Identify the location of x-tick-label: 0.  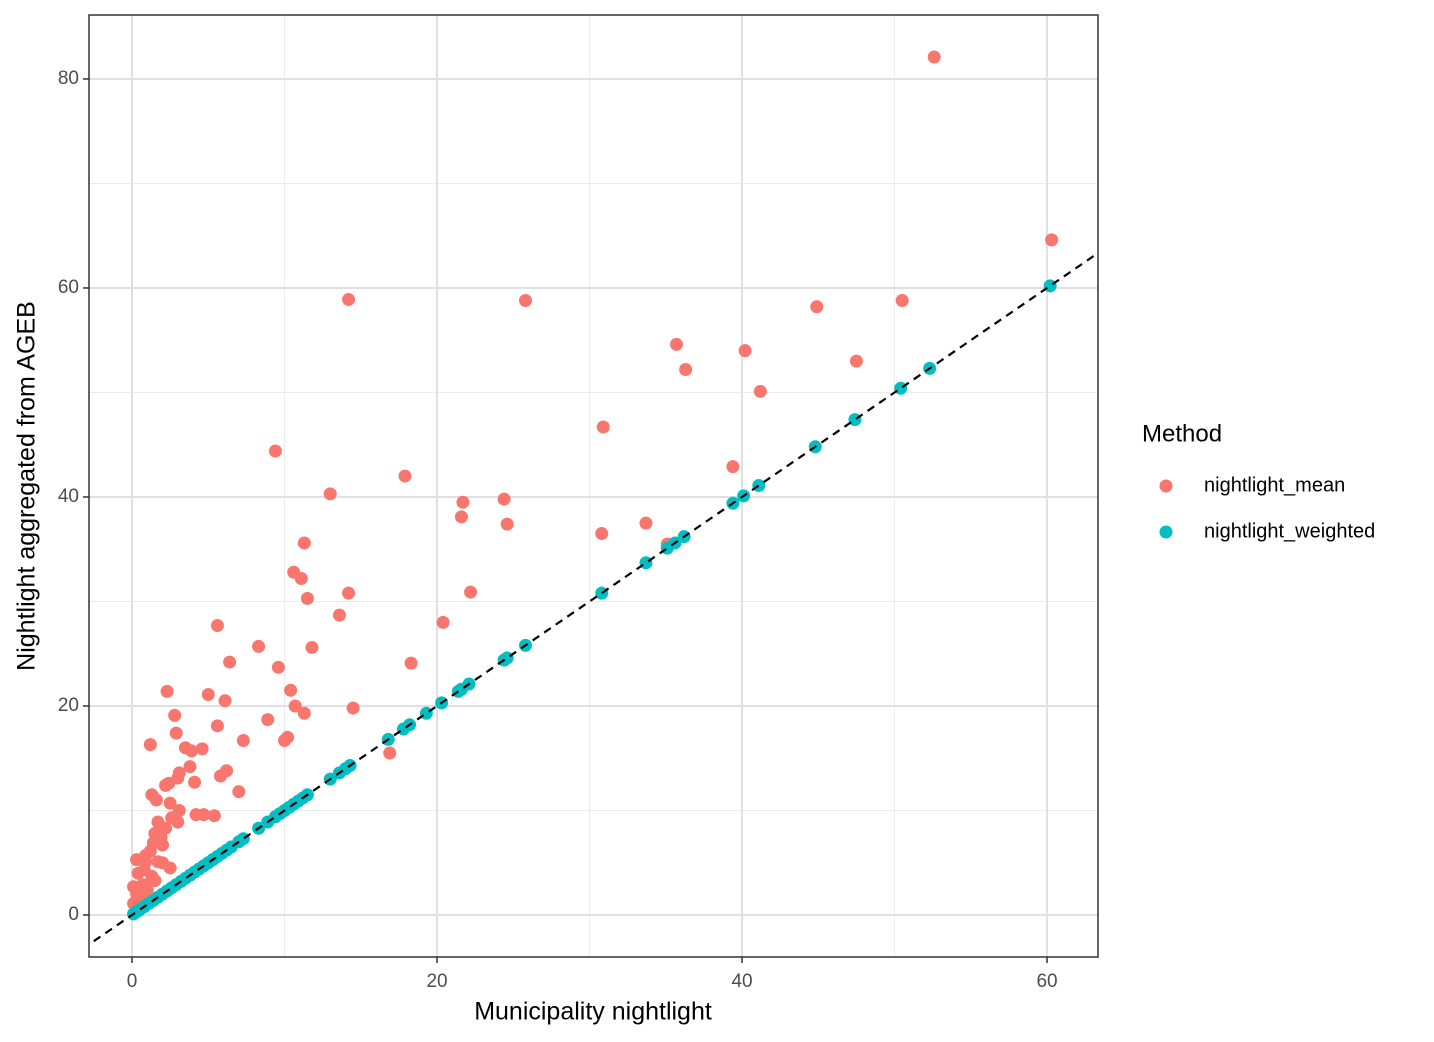
(132, 981).